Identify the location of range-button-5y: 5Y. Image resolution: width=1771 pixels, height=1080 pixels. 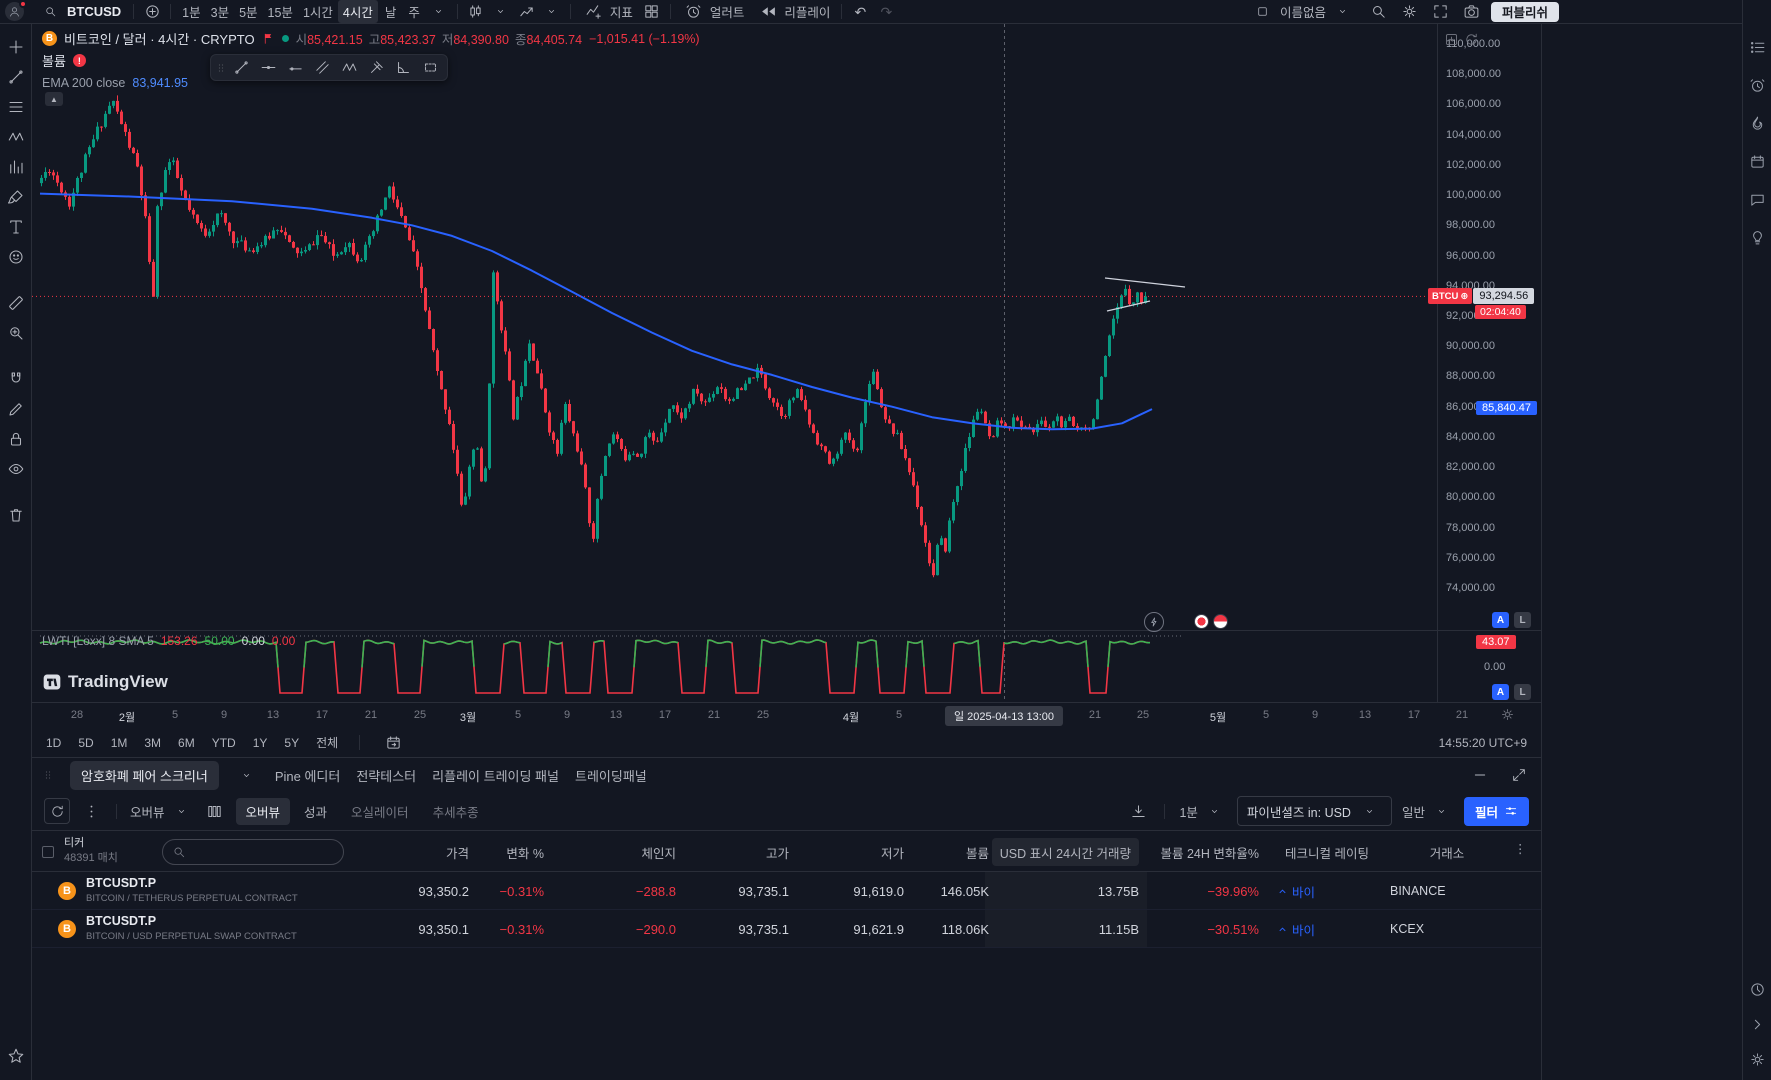
(292, 742).